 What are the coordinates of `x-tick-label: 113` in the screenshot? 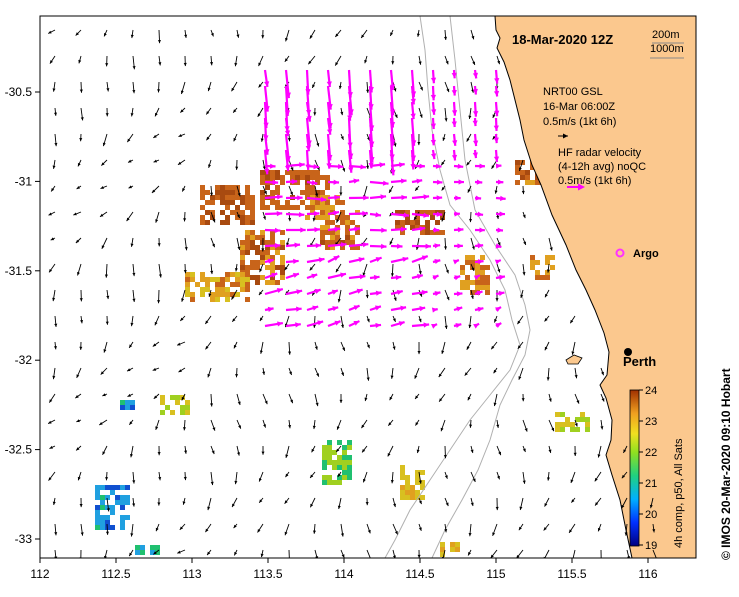 It's located at (191, 574).